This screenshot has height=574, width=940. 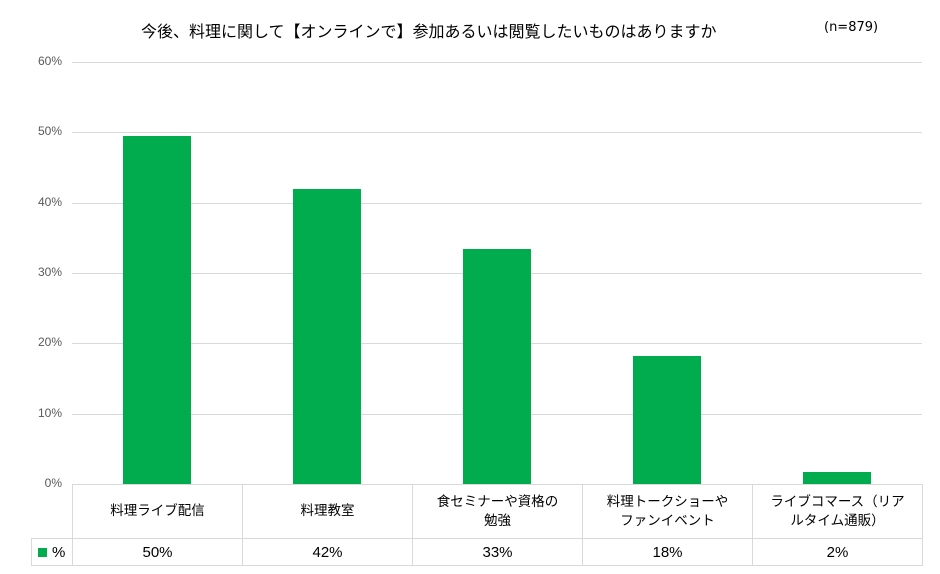 What do you see at coordinates (157, 511) in the screenshot?
I see `category-label: 料理ライブ配信` at bounding box center [157, 511].